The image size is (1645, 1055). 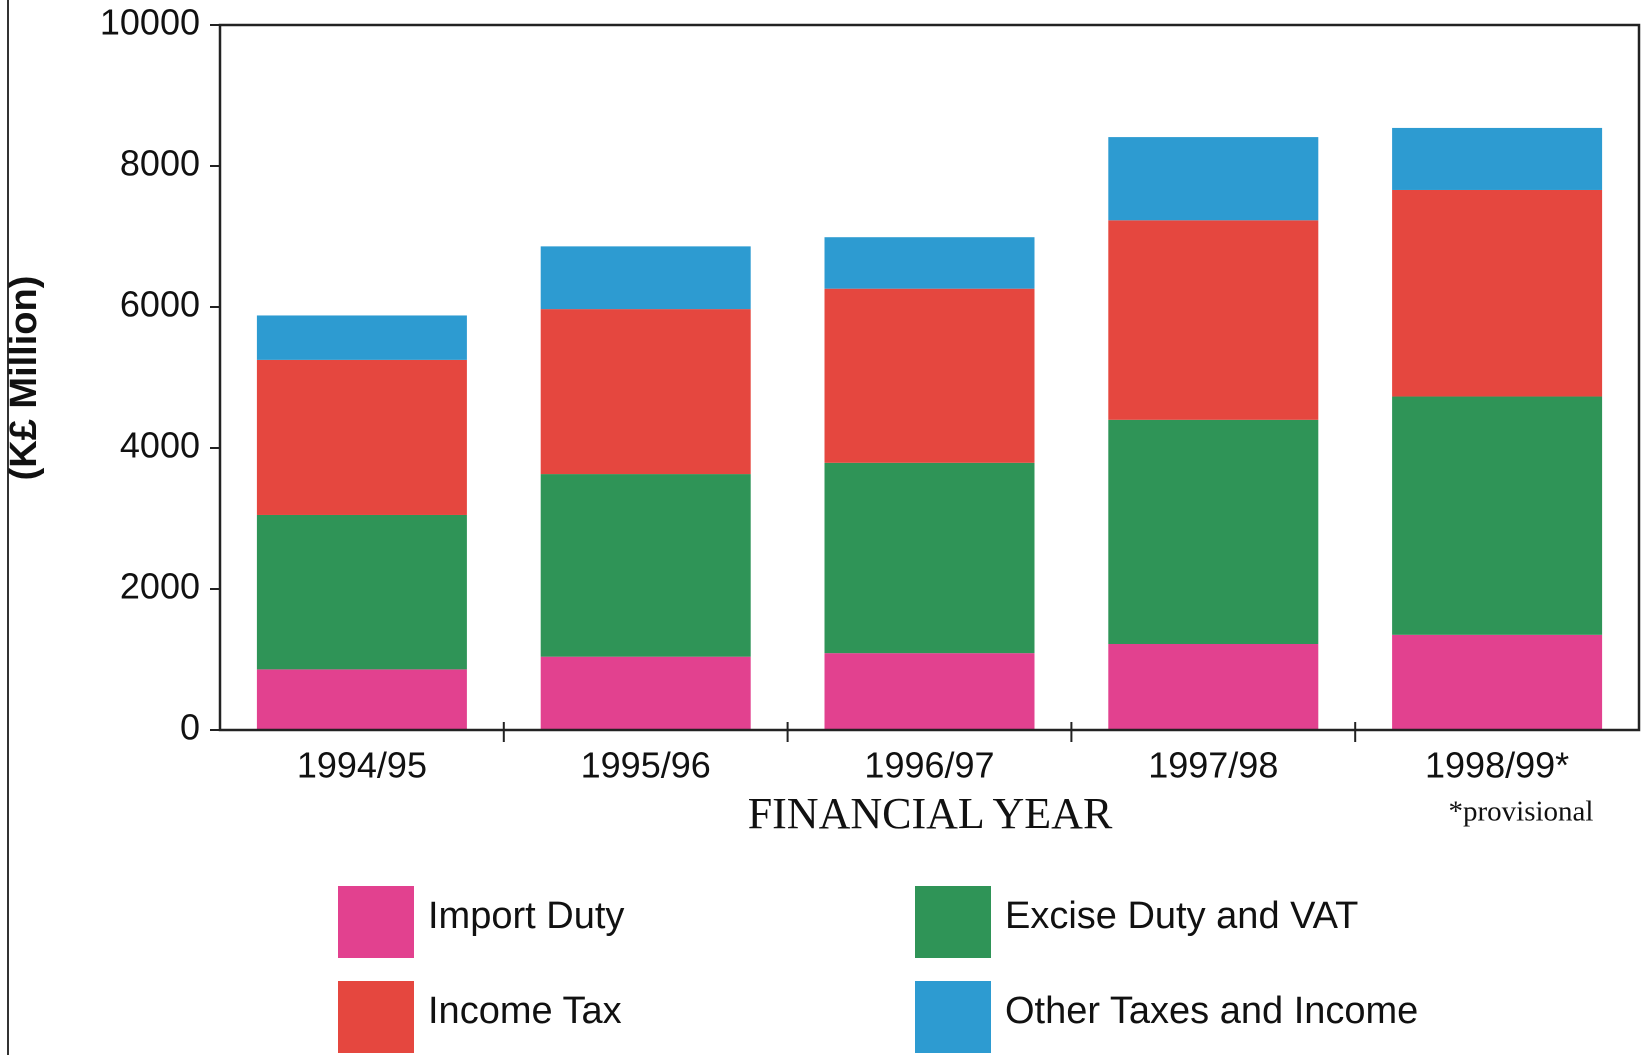 I want to click on y-axis-label: (K£ Million), so click(x=24, y=378).